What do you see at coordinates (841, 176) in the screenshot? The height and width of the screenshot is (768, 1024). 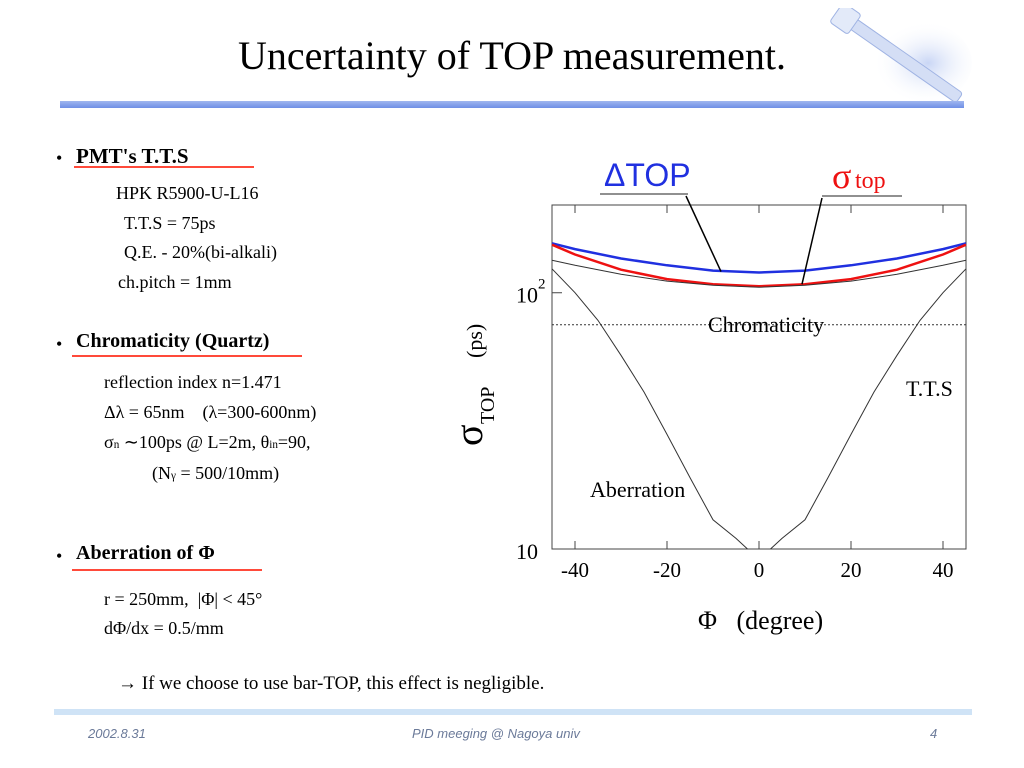 I see `legend-label-stop-symbol: σ` at bounding box center [841, 176].